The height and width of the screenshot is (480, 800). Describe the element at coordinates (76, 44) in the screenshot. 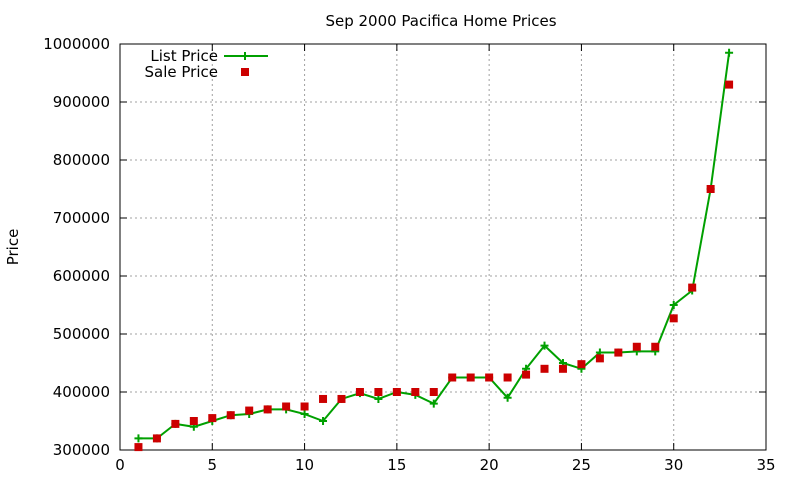

I see `y-tick-label: 1000000` at that location.